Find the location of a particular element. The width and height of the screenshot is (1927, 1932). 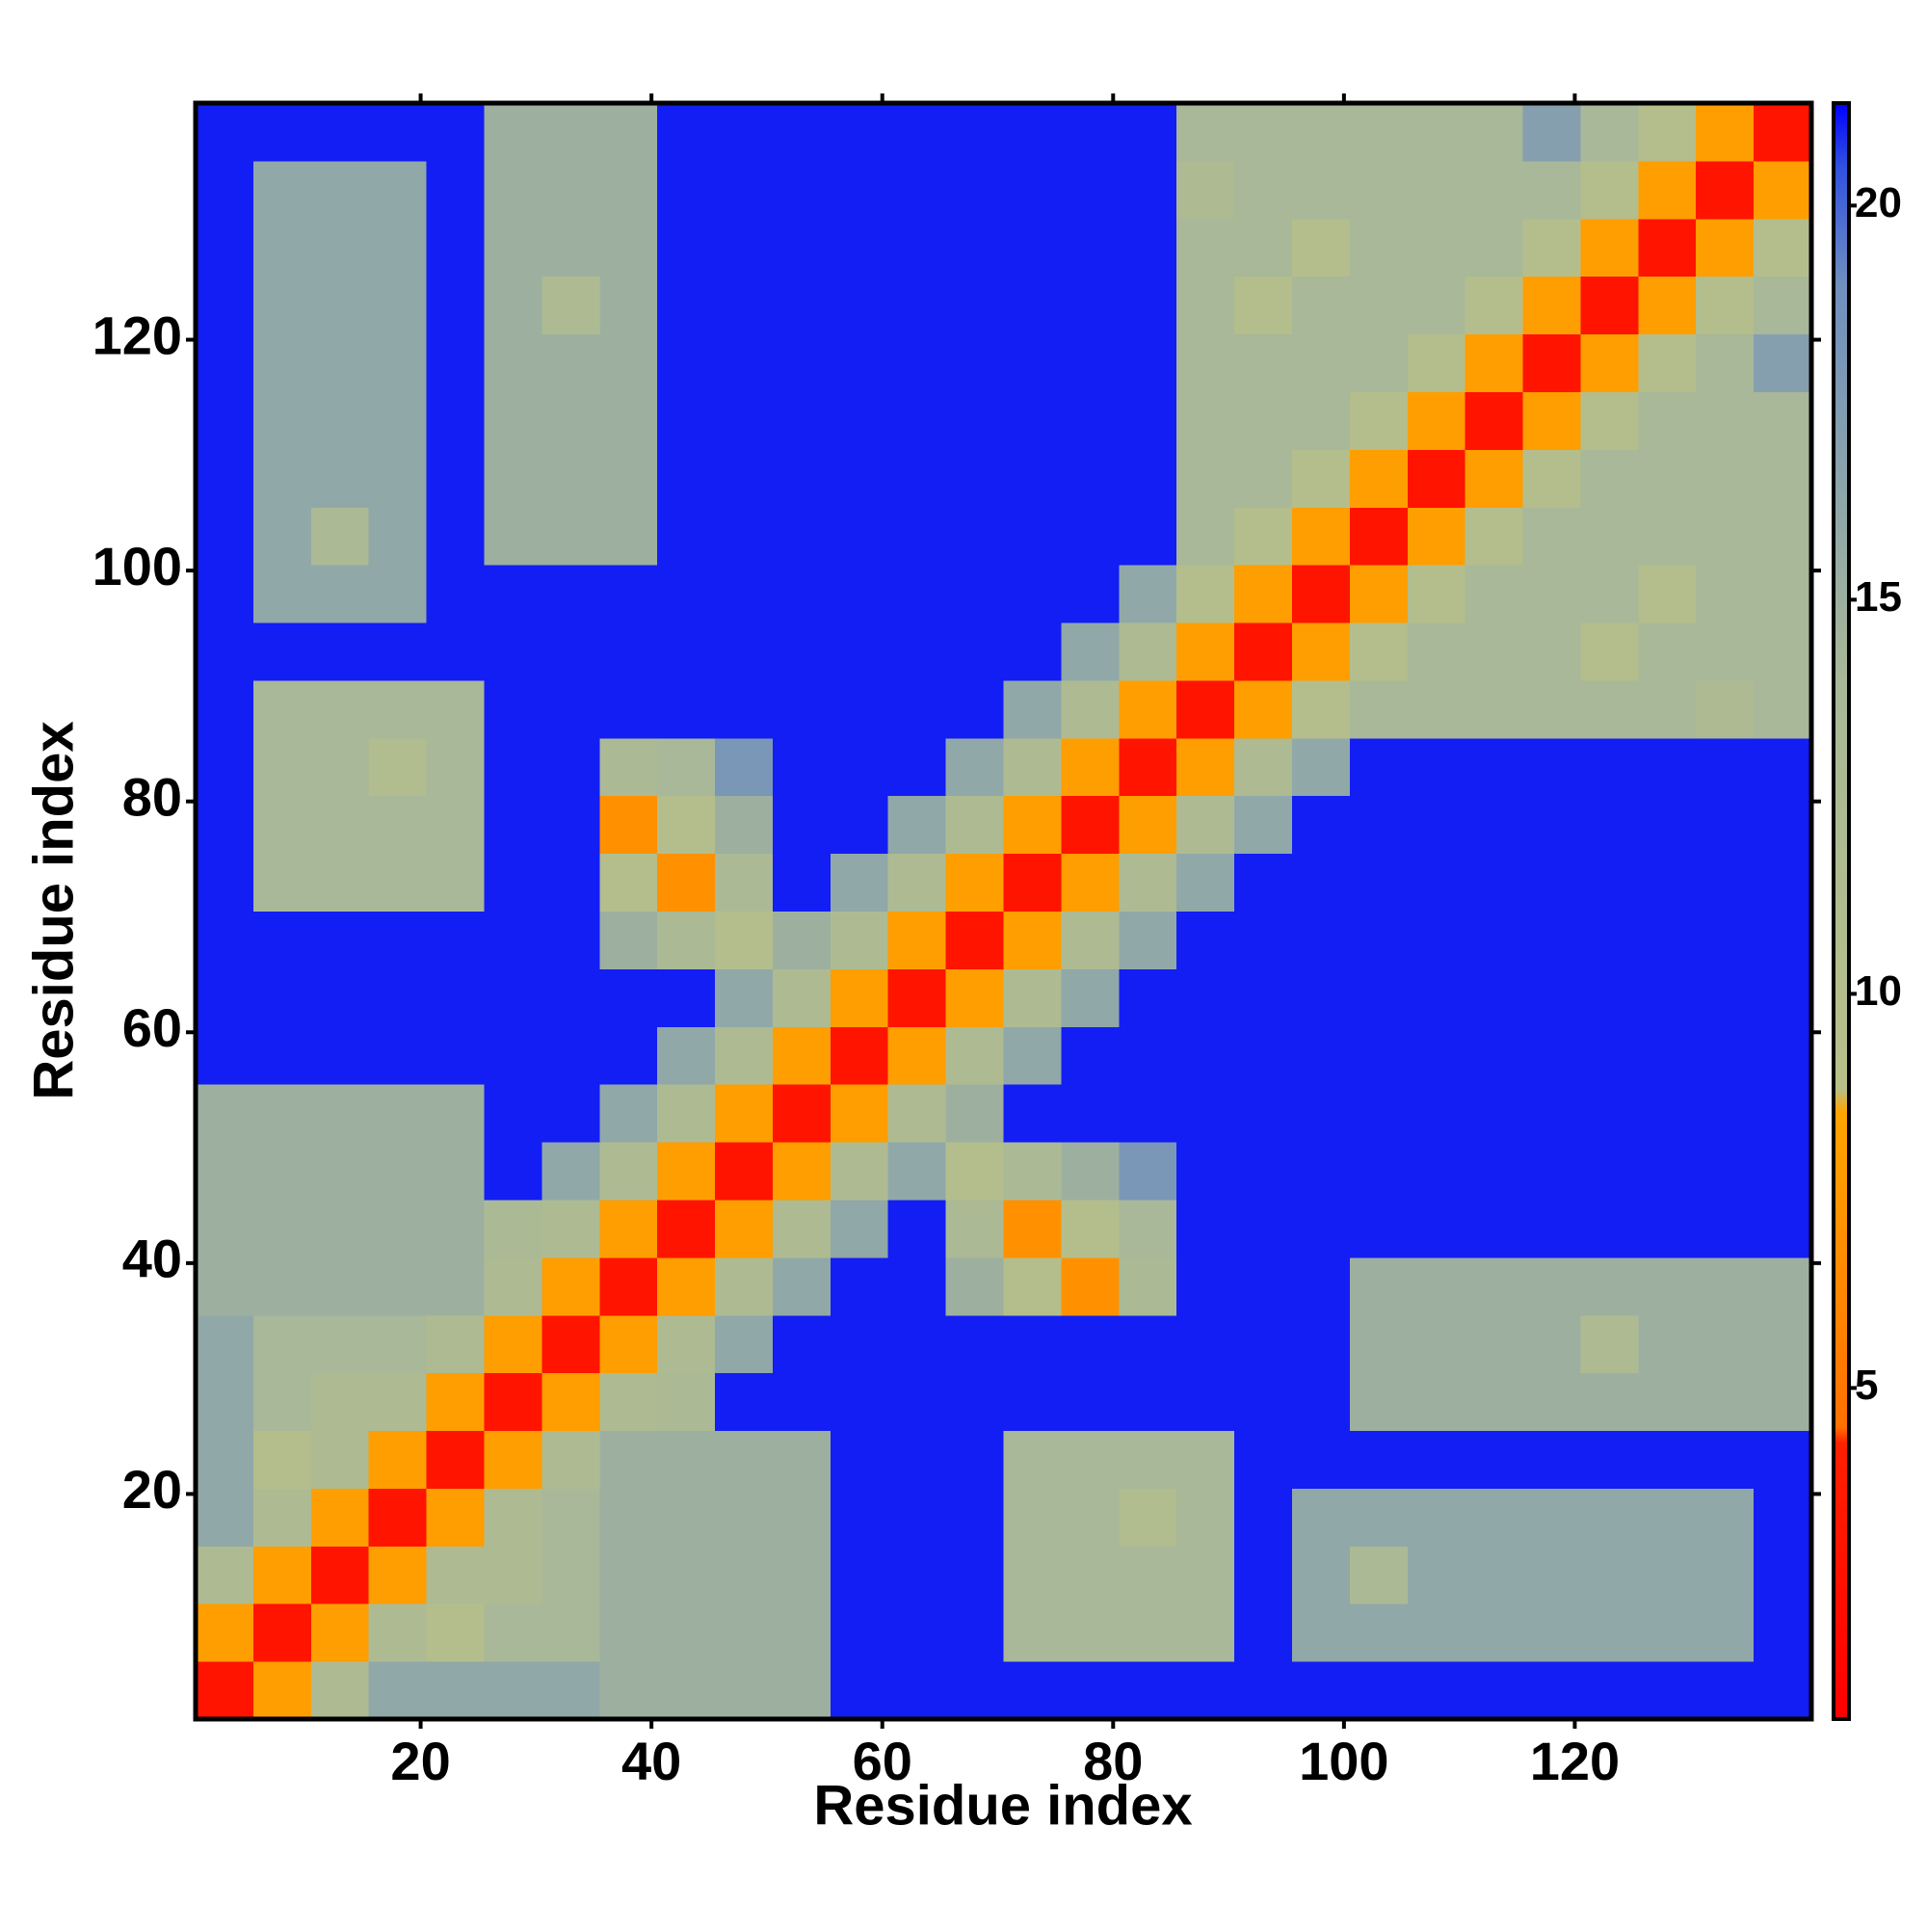

colorbar-tick-label: 10 is located at coordinates (1878, 991).